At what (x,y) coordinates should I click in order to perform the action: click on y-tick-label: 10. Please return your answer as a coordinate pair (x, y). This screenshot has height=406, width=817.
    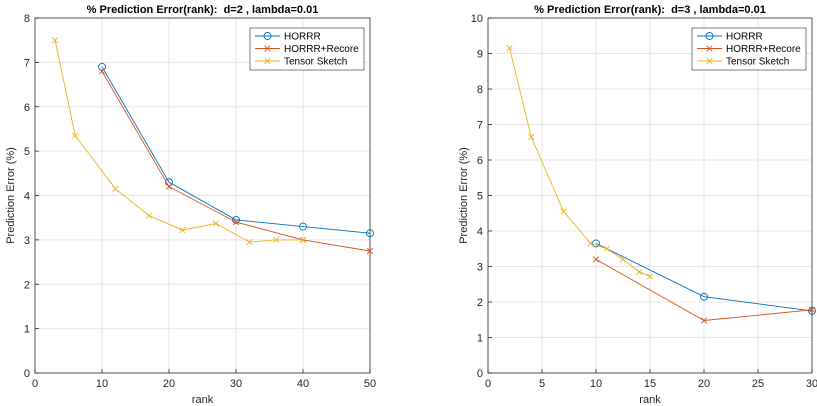
    Looking at the image, I should click on (477, 19).